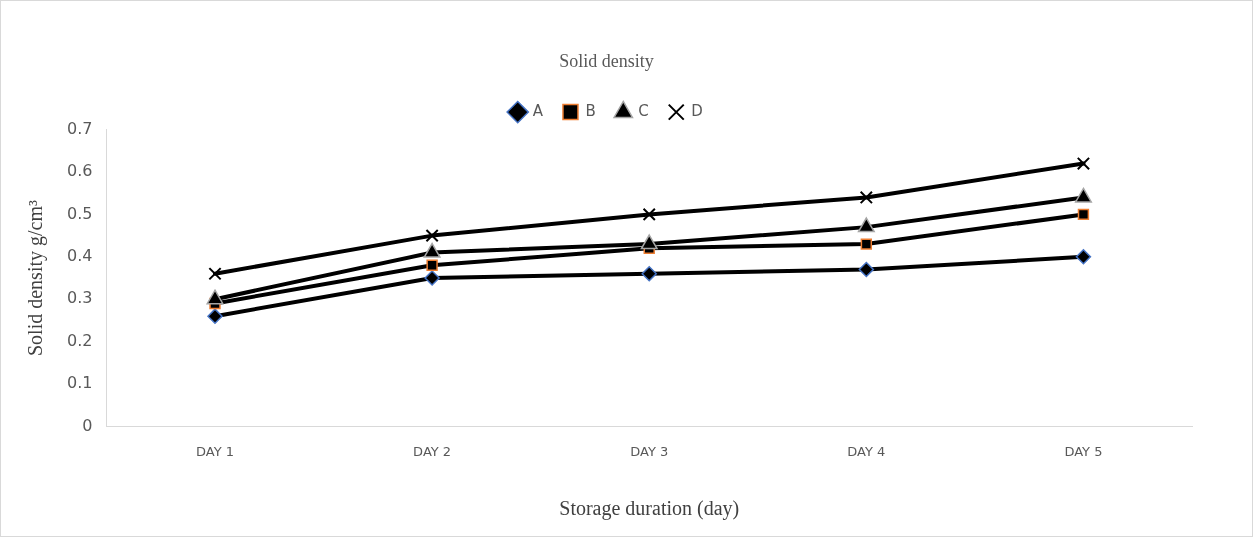 The height and width of the screenshot is (537, 1253). What do you see at coordinates (643, 110) in the screenshot?
I see `legend-label: C` at bounding box center [643, 110].